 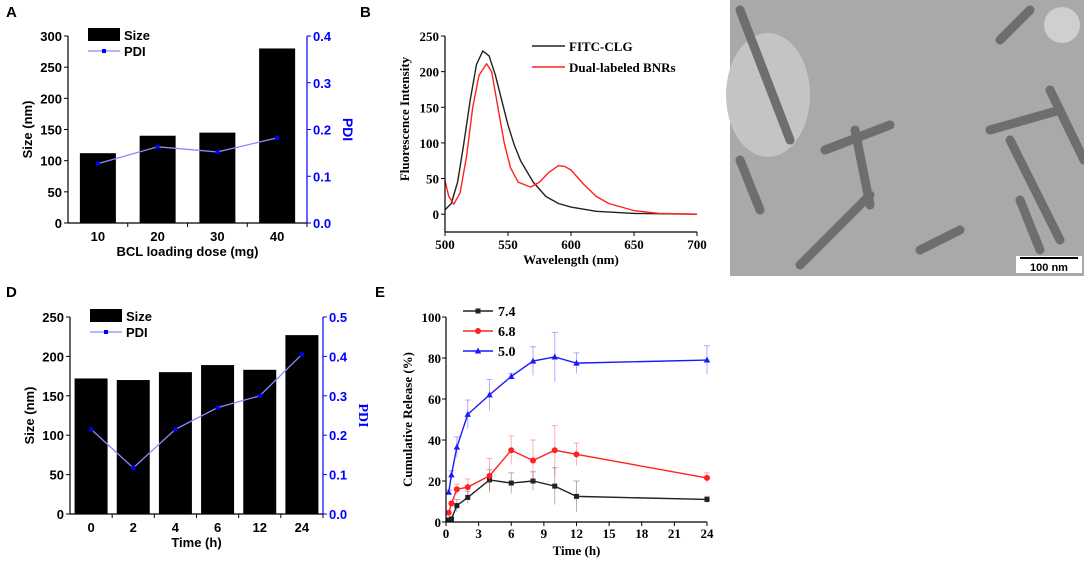 I want to click on y-tick-label: 20, so click(x=434, y=481).